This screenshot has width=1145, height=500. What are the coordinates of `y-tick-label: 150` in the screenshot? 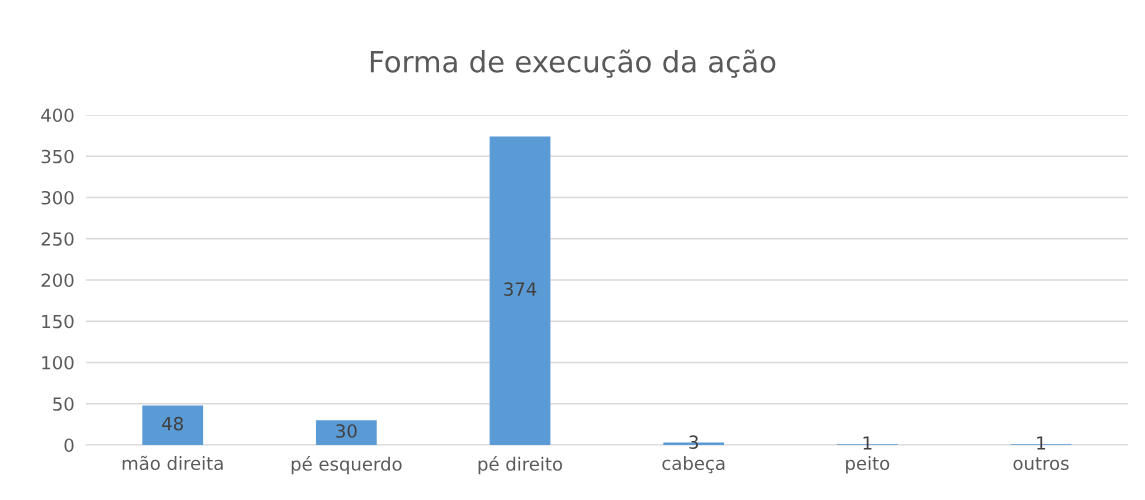 It's located at (58, 321).